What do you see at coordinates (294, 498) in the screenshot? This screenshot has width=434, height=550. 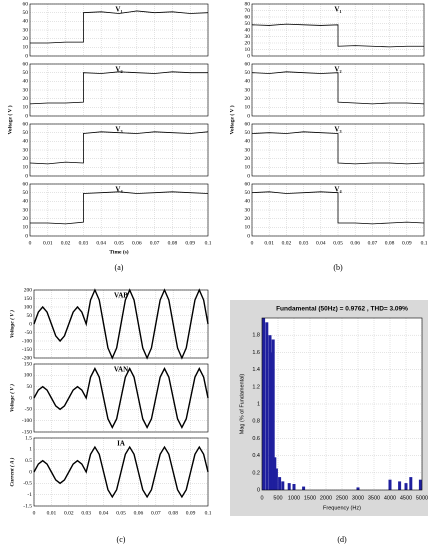 I see `x-tick-label: 1000` at bounding box center [294, 498].